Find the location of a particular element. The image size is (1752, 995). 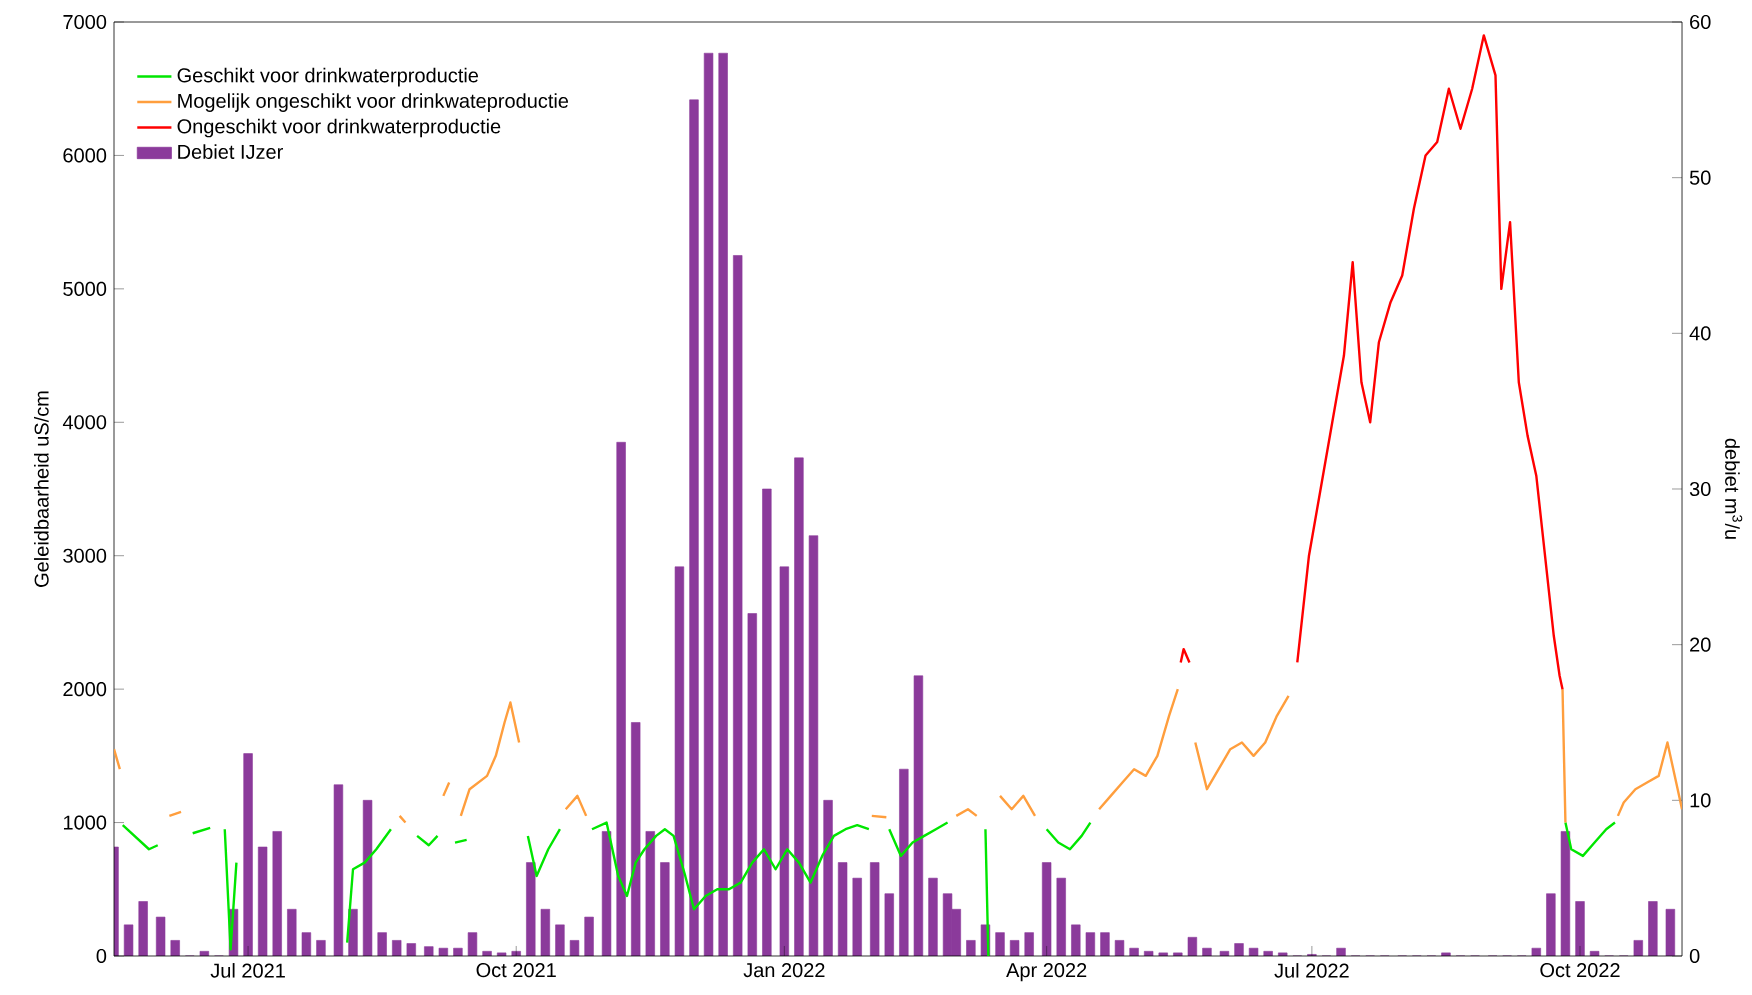

y2-axis-title: debiet m$^{3}$/u is located at coordinates (1734, 488).